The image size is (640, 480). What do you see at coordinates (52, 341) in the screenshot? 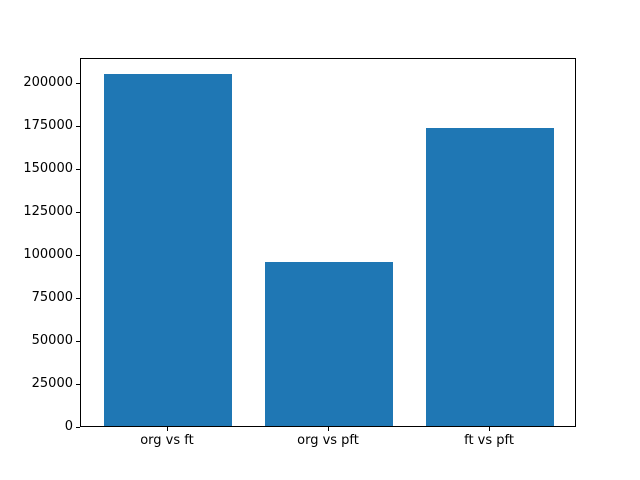
I see `y-tick-label: 50000` at bounding box center [52, 341].